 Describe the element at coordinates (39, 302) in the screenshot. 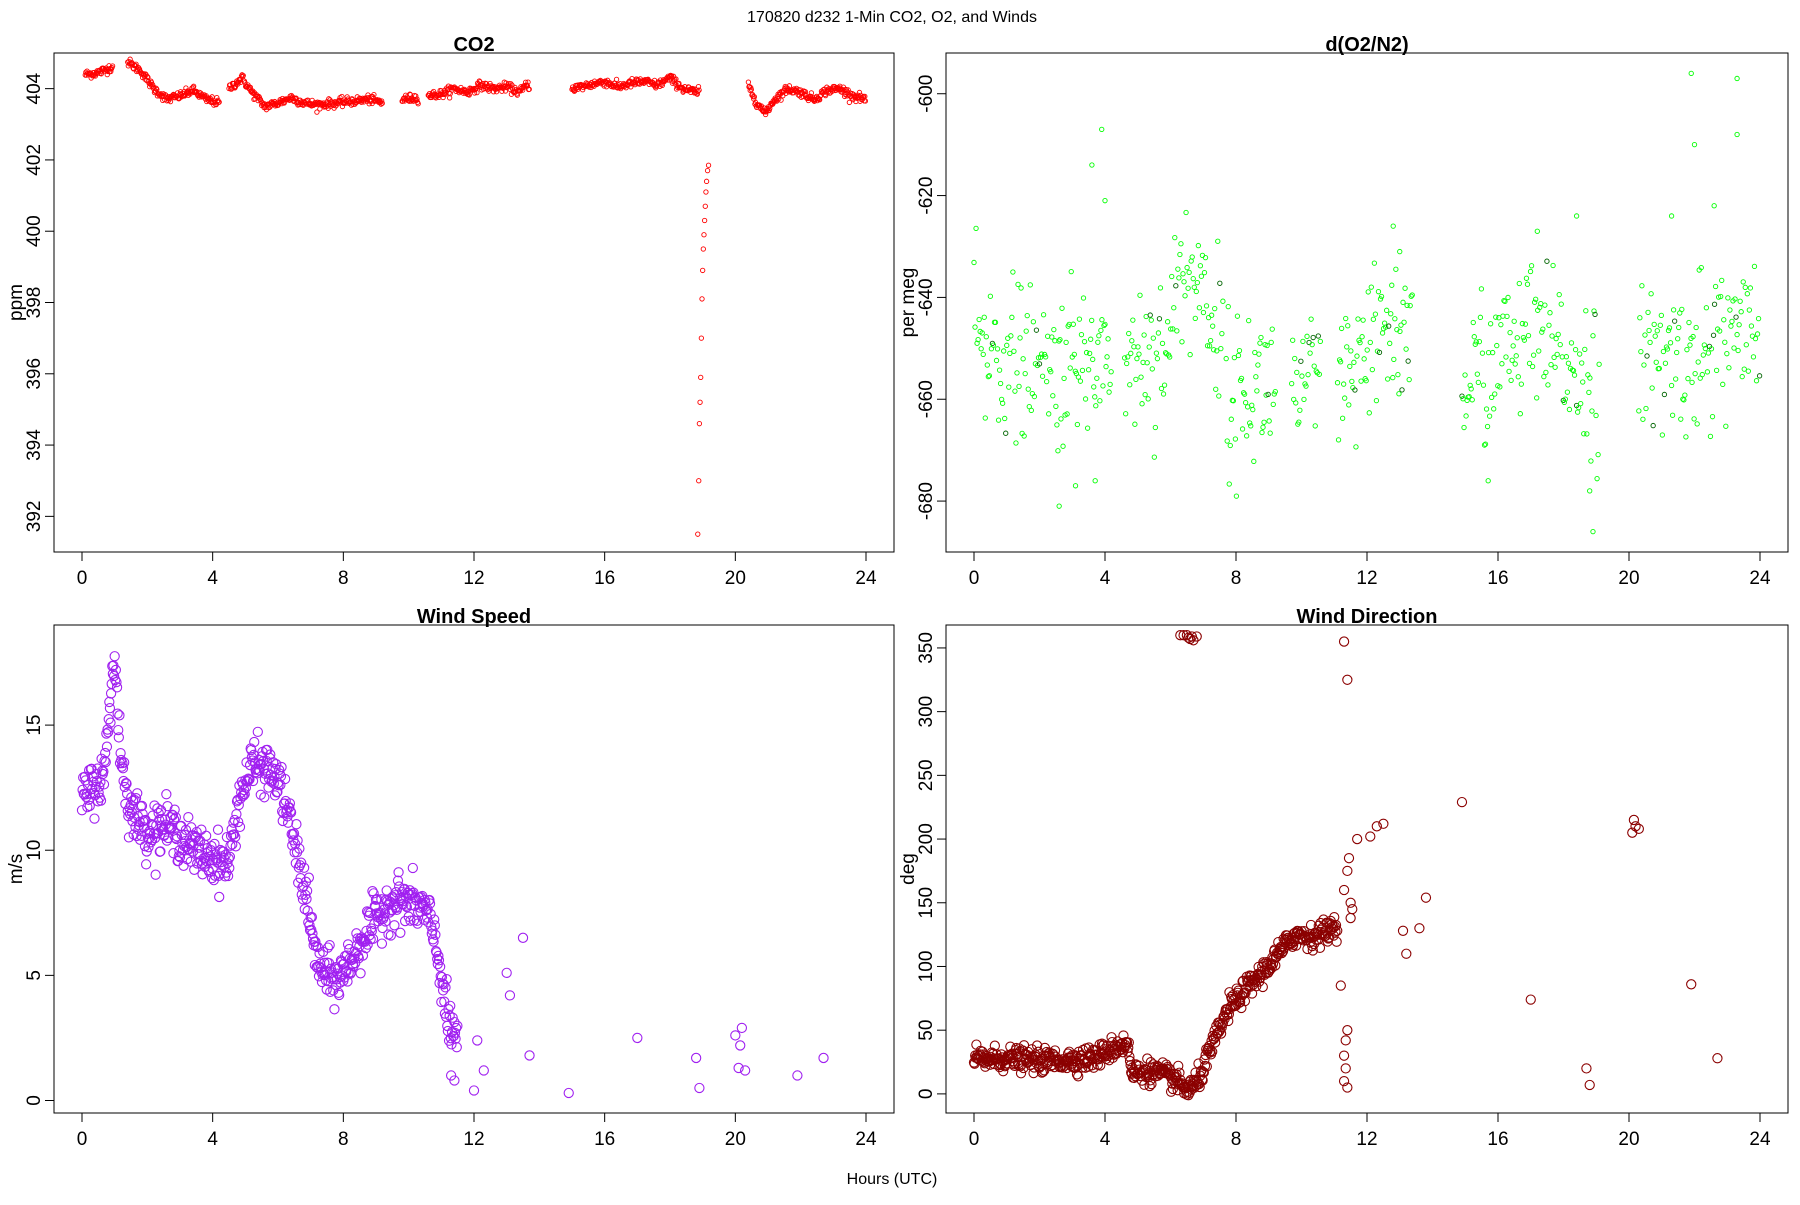

I see `y-axis: 392 394 396 398 400 402 404` at that location.